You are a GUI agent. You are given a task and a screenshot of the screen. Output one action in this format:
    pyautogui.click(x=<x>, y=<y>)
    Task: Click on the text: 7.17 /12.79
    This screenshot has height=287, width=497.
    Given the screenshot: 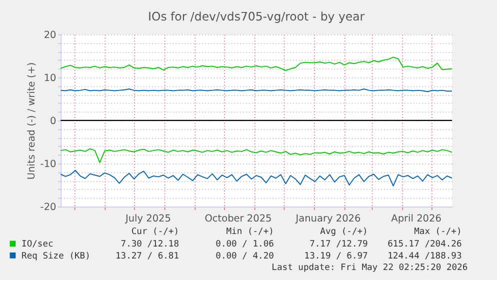 What is the action you would take?
    pyautogui.click(x=339, y=245)
    